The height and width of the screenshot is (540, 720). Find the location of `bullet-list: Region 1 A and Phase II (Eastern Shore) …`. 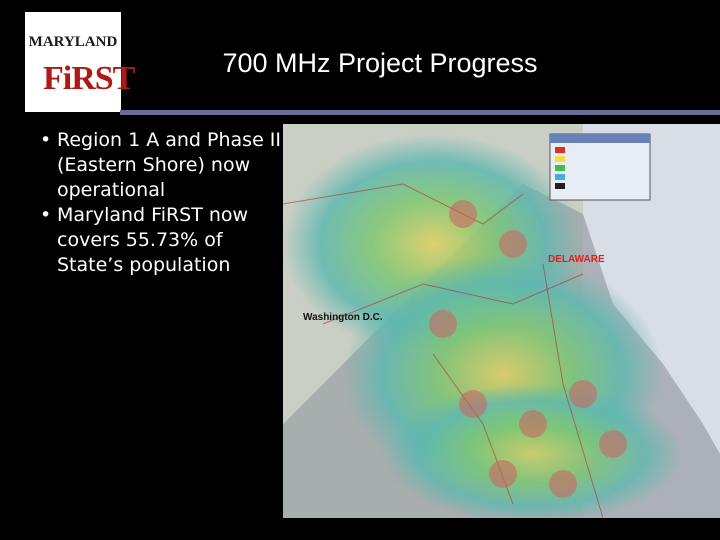

bullet-list: Region 1 A and Phase II (Eastern Shore) … is located at coordinates (157, 203).